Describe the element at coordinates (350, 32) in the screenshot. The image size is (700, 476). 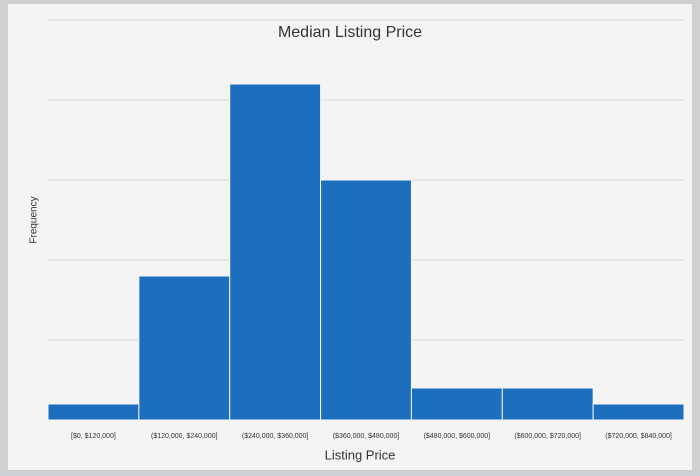
I see `chart-title: Median Listing Price` at that location.